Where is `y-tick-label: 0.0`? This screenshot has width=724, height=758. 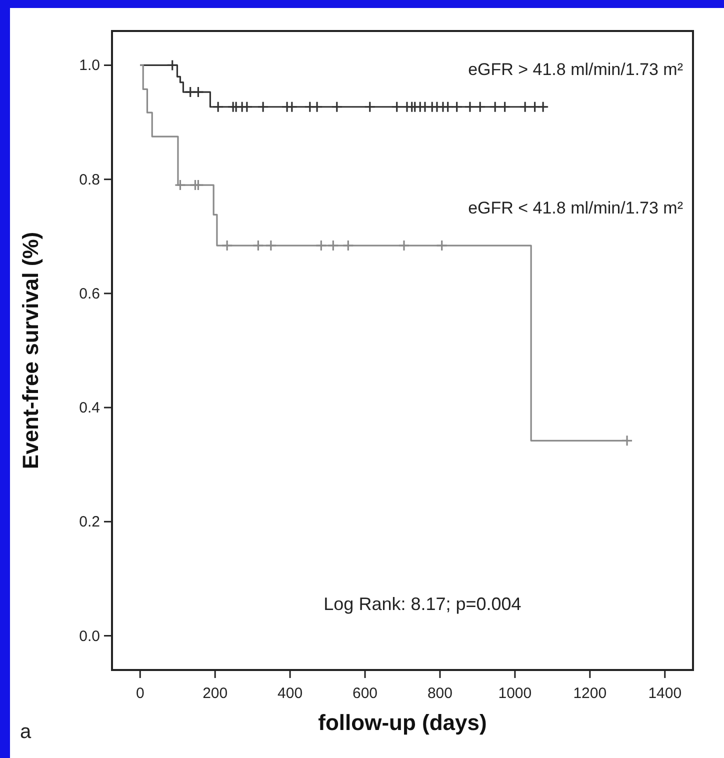
y-tick-label: 0.0 is located at coordinates (89, 636).